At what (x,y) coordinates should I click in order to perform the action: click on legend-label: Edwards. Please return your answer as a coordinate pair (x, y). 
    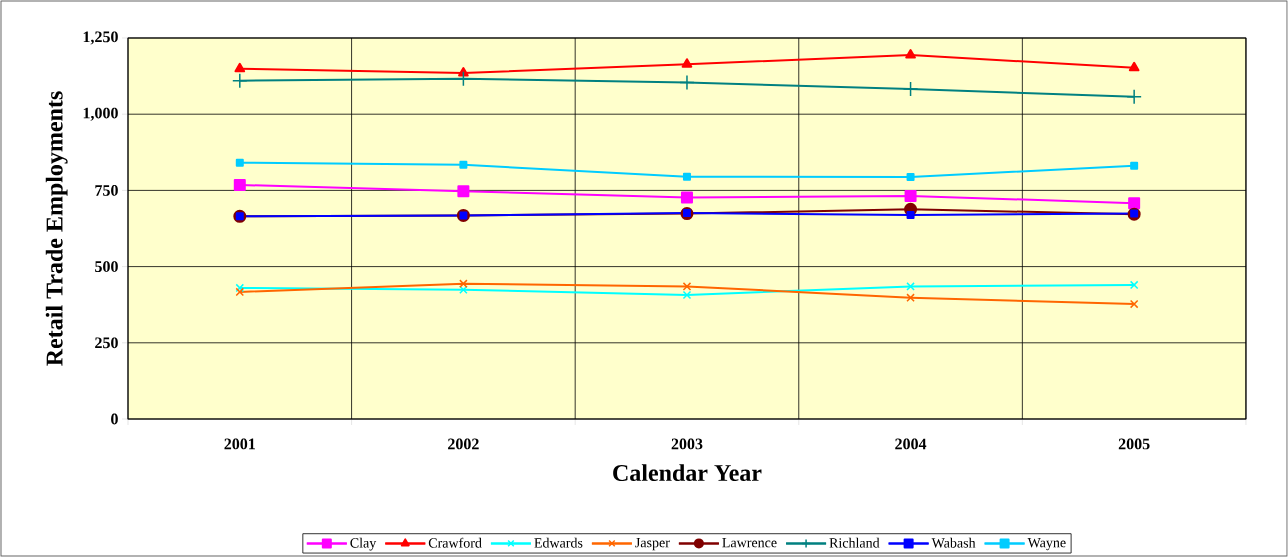
    Looking at the image, I should click on (558, 542).